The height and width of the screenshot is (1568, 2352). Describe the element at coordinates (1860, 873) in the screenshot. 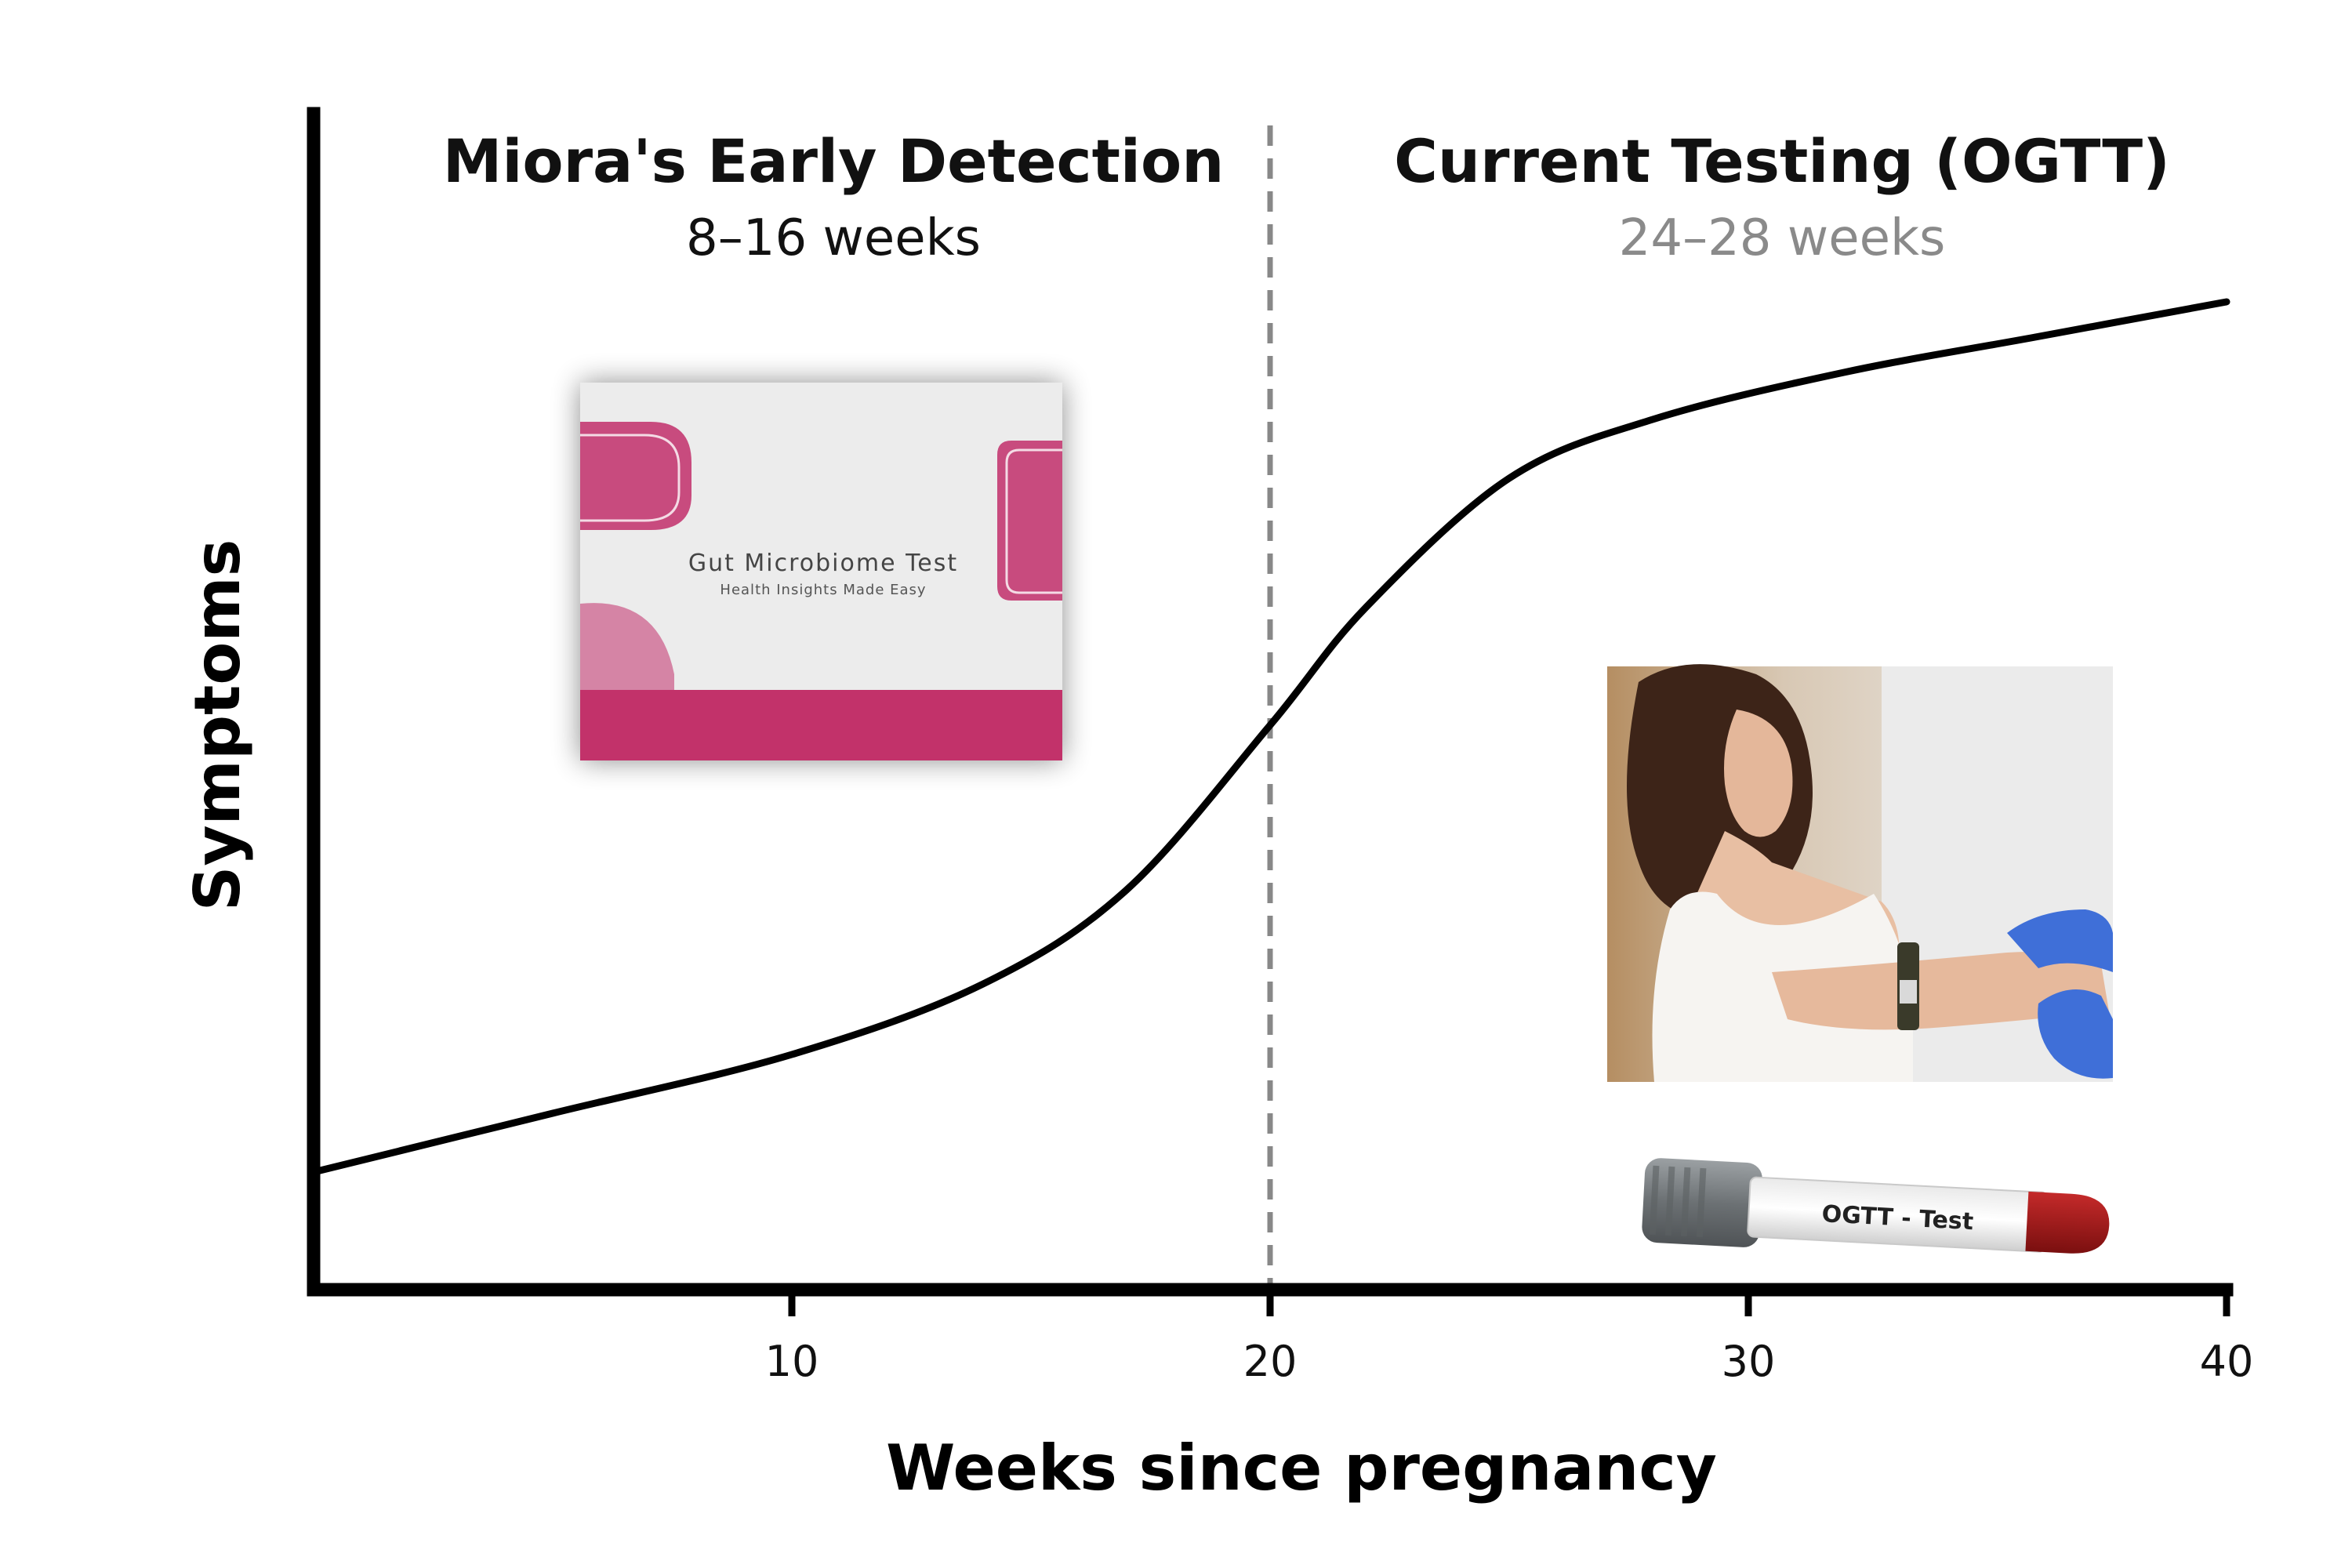

I see `blood-draw-photo: blood-draw-photo-icon` at that location.